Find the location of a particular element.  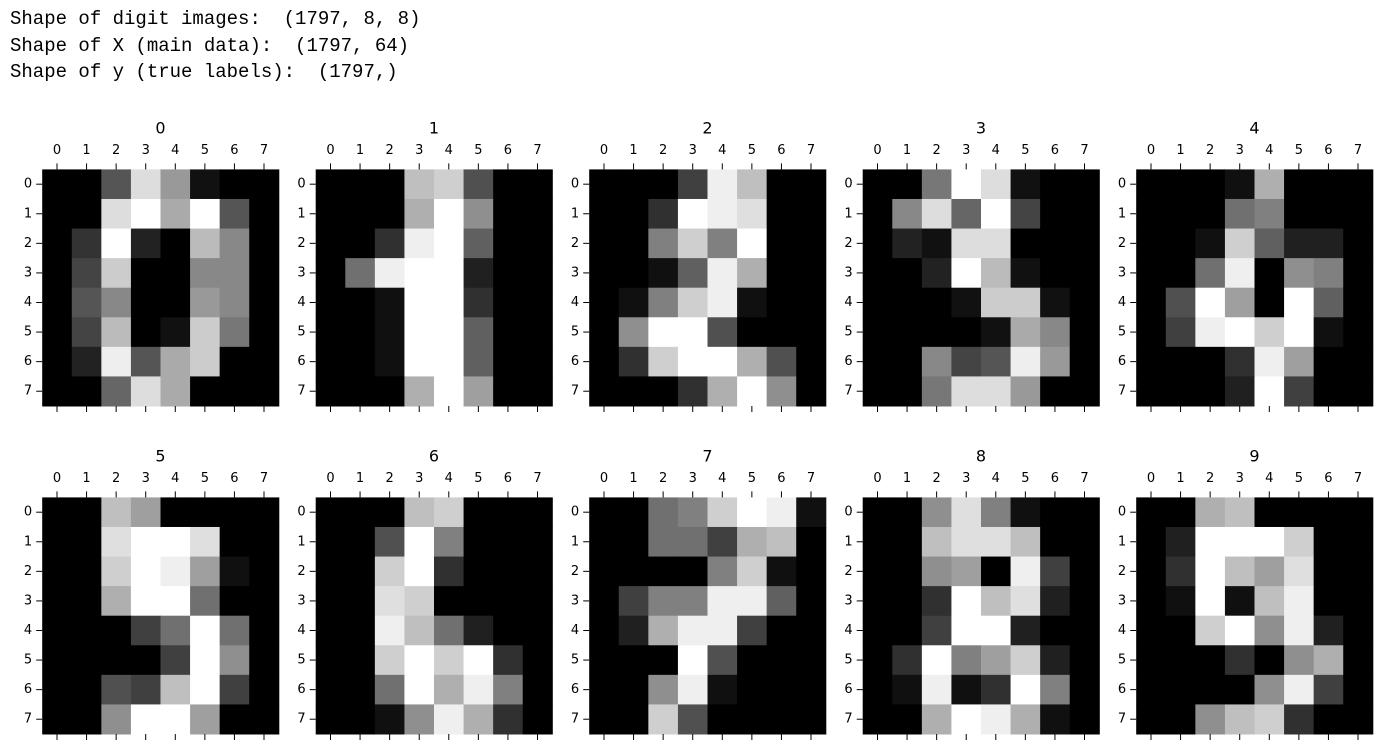

y-tick-label: 1 is located at coordinates (301, 541).